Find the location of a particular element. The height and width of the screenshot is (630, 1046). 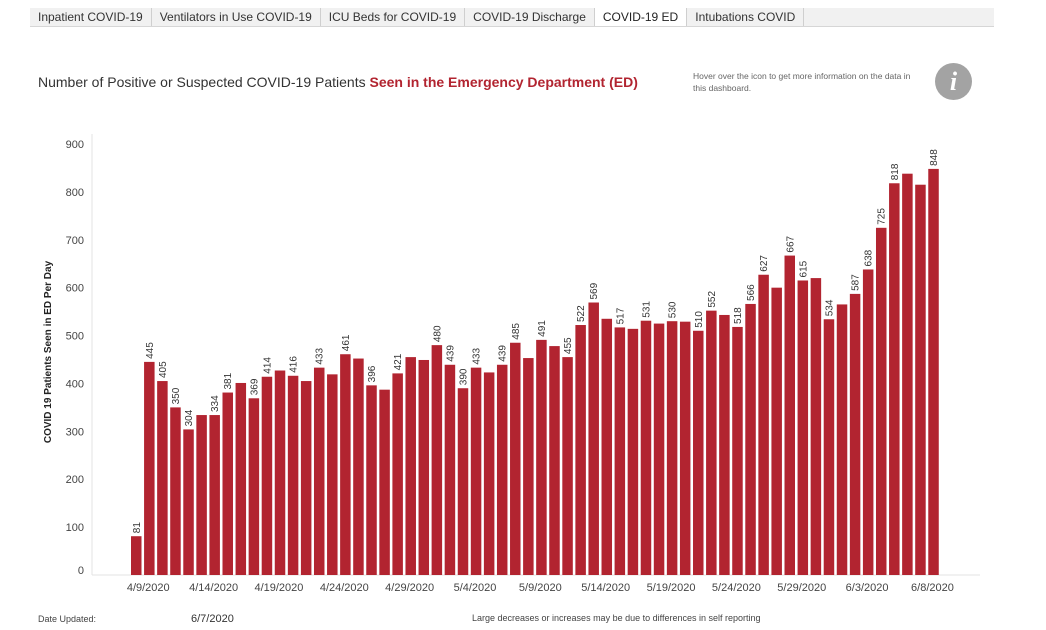

y-tick-label: 300 is located at coordinates (75, 432).